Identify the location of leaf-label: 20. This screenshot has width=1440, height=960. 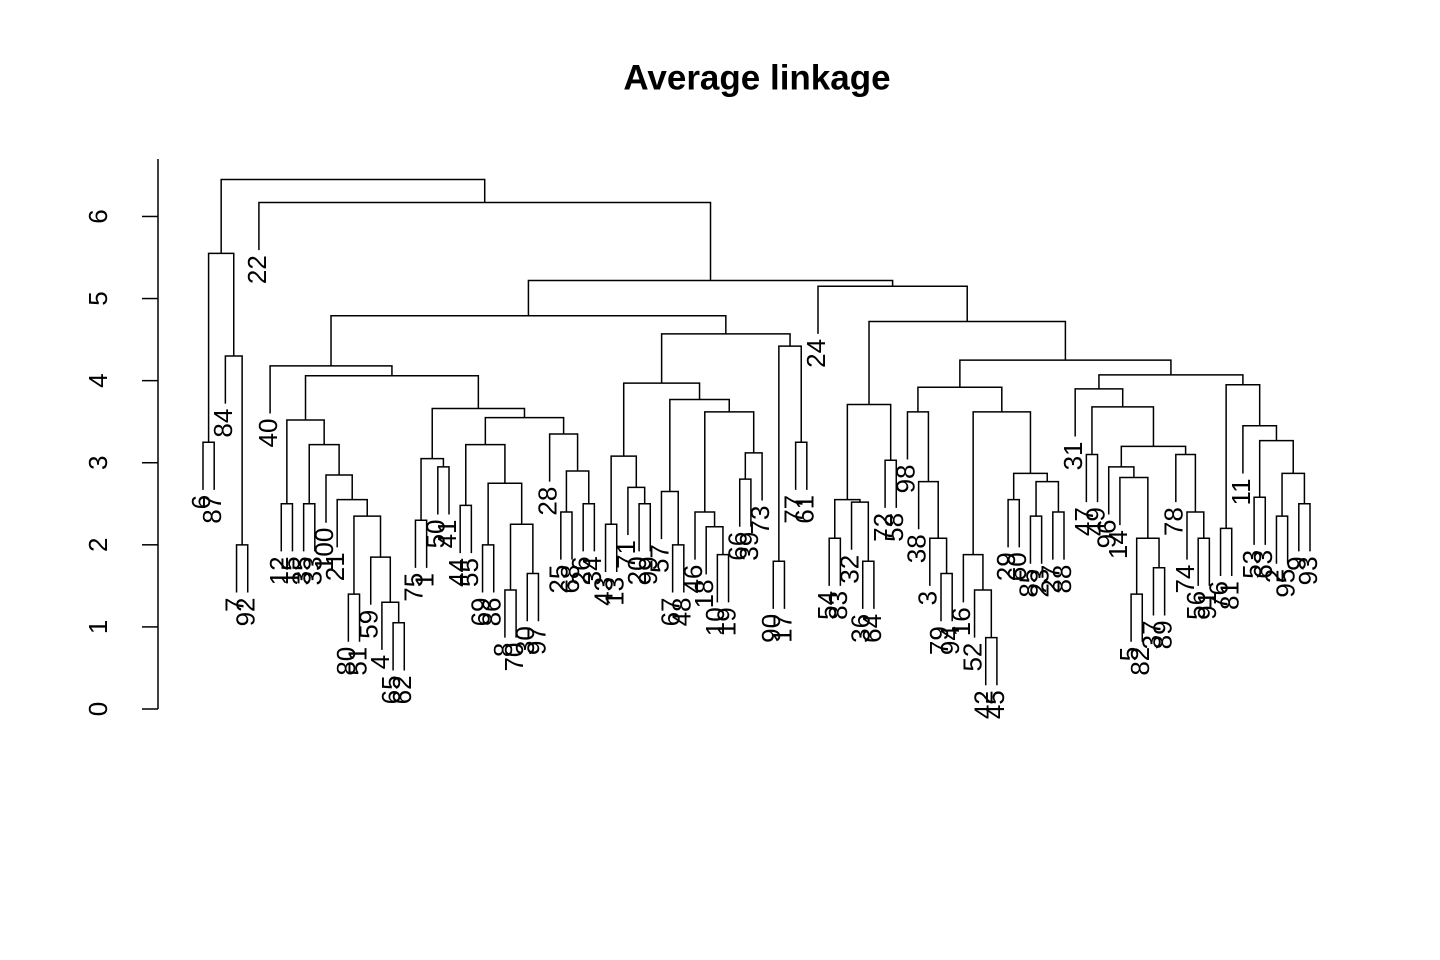
(637, 570).